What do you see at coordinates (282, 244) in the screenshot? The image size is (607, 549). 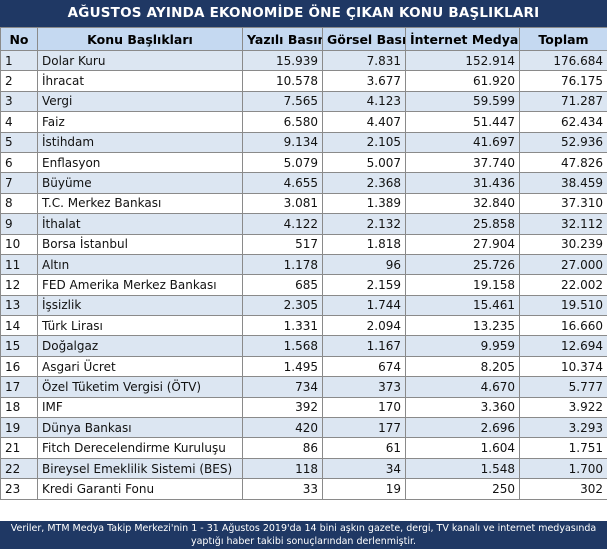 I see `count-cell: 517` at bounding box center [282, 244].